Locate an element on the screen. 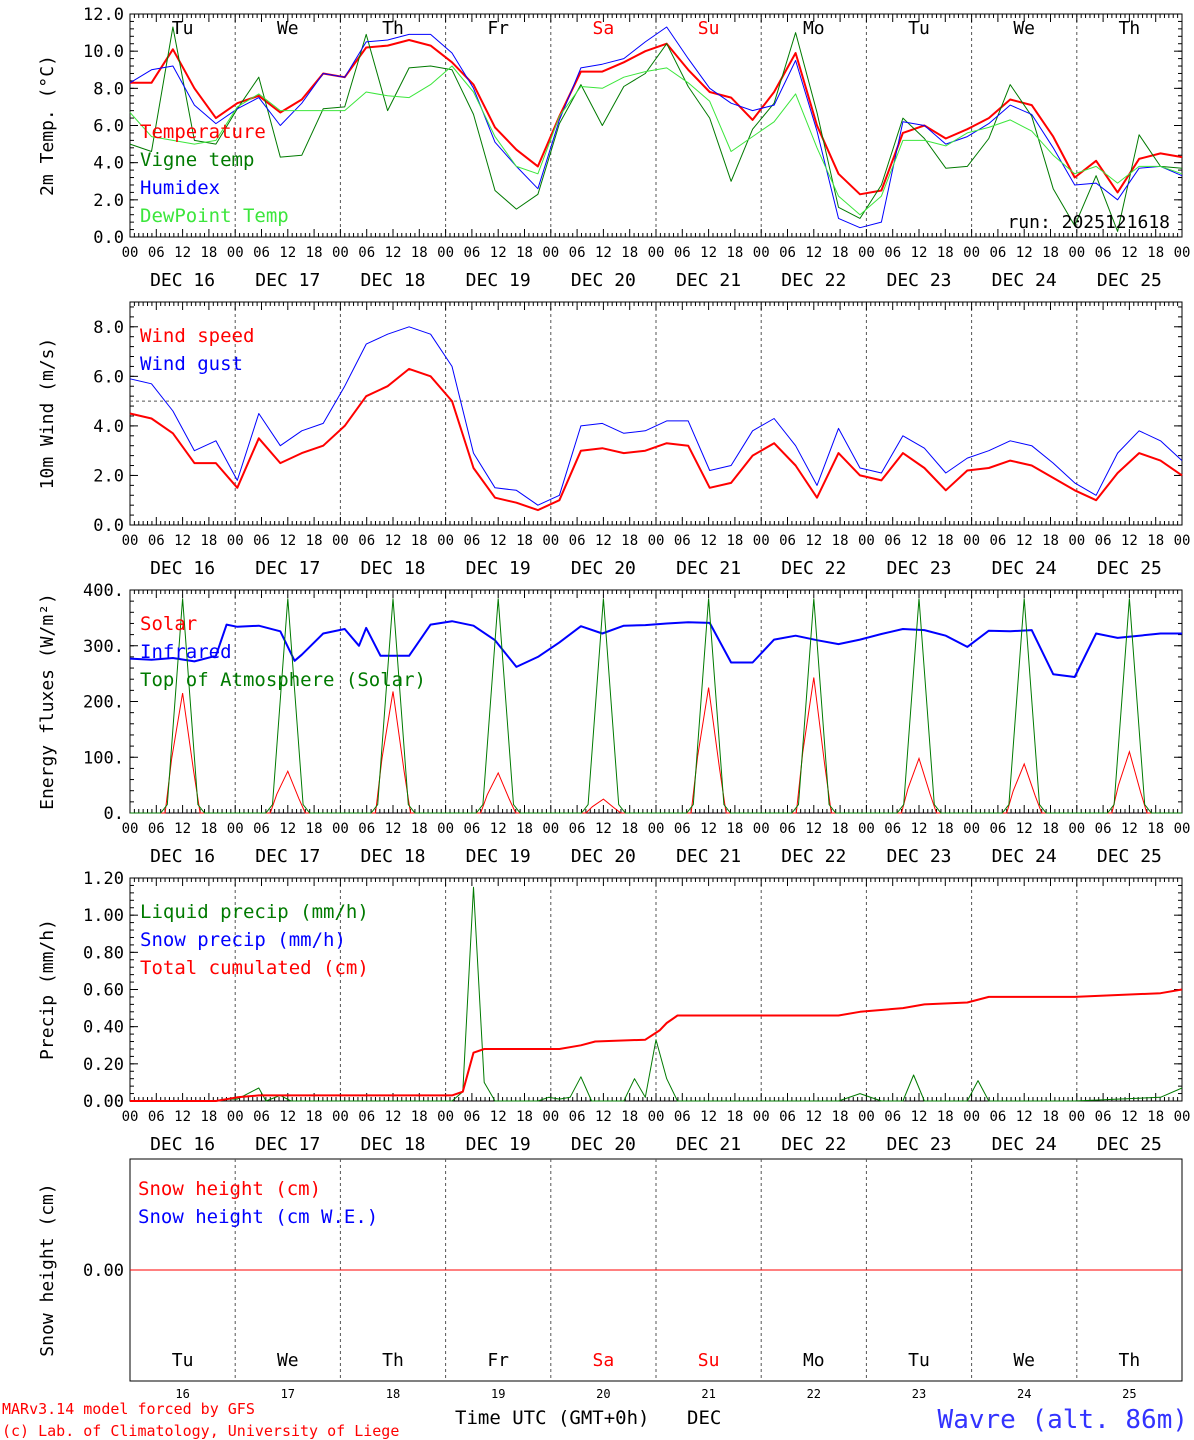 The height and width of the screenshot is (1440, 1194). series-line-vigne-temp is located at coordinates (656, 129).